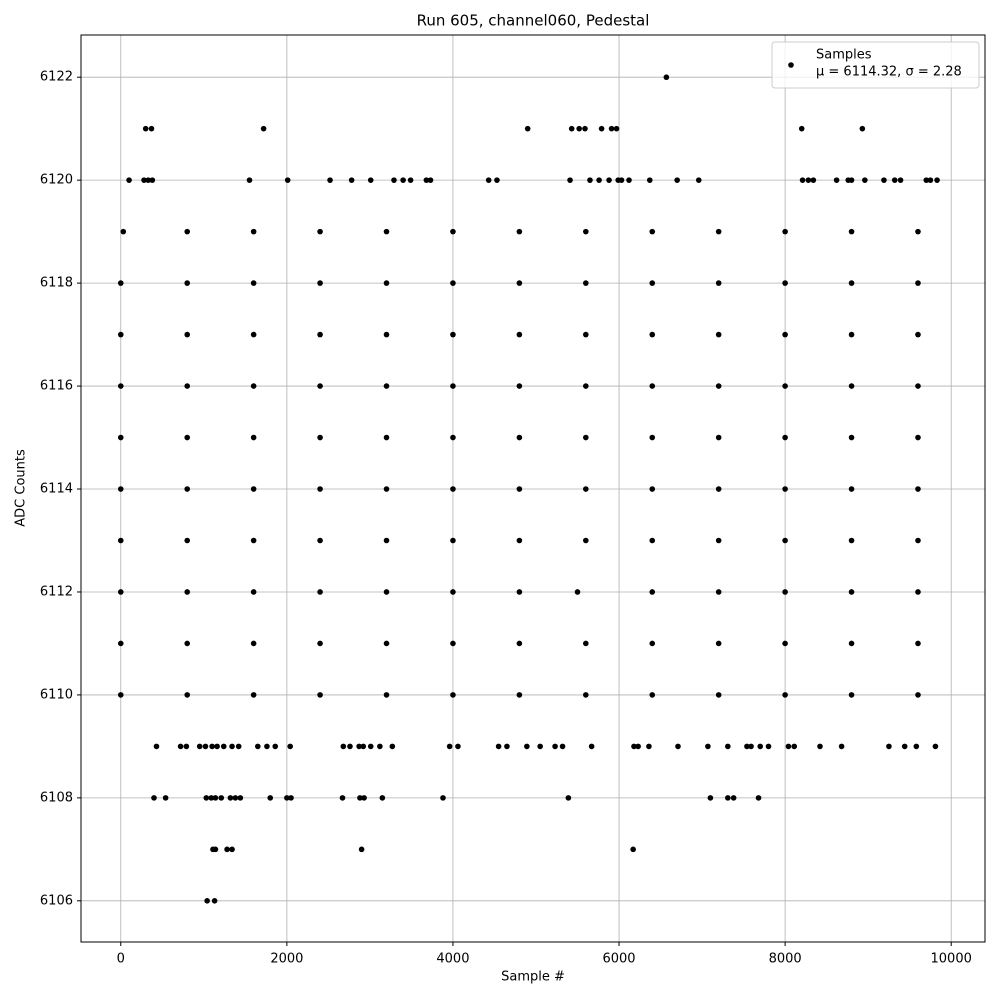 The image size is (1000, 1000). Describe the element at coordinates (56, 797) in the screenshot. I see `y-tick-label: 6108` at that location.